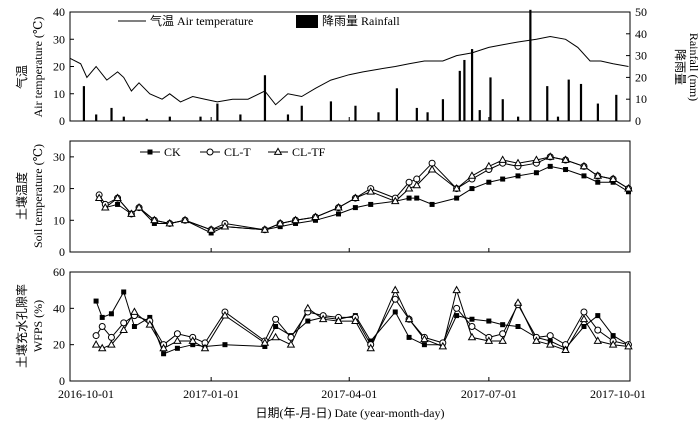  Describe the element at coordinates (489, 394) in the screenshot. I see `x-tick-label: 2017-07-01` at that location.